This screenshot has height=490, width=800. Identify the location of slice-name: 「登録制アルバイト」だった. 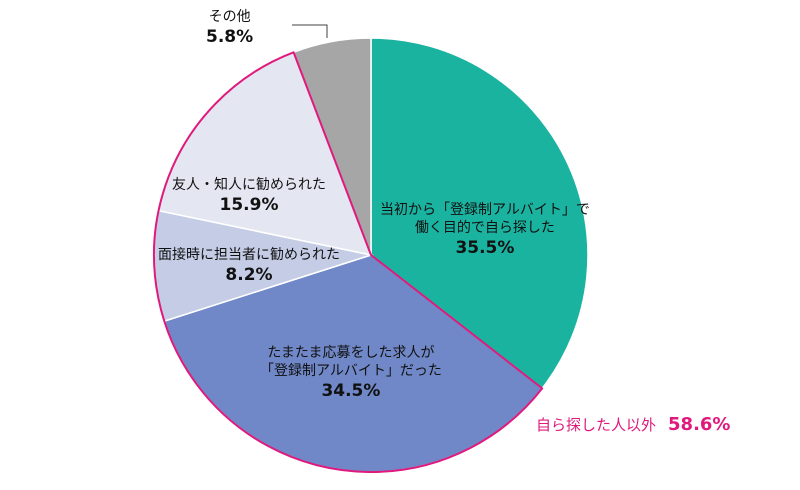
(351, 371).